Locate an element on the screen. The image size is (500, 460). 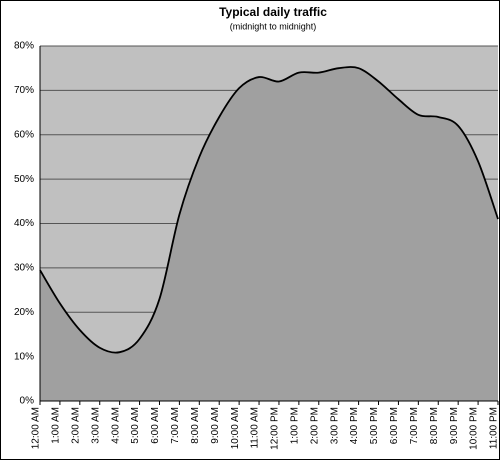
x-tick-label: 8:00 PM is located at coordinates (434, 425).